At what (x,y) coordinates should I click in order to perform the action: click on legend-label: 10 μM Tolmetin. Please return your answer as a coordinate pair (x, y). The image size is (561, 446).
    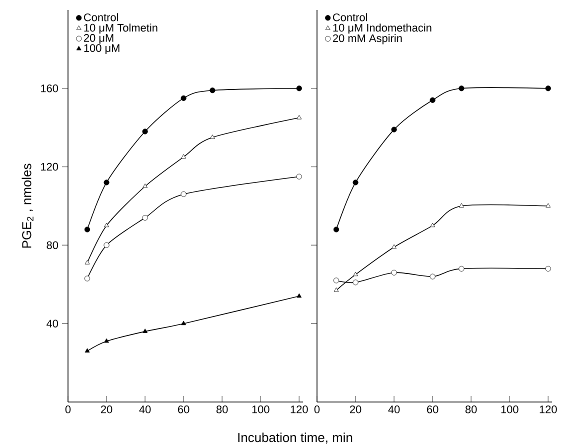
    Looking at the image, I should click on (121, 29).